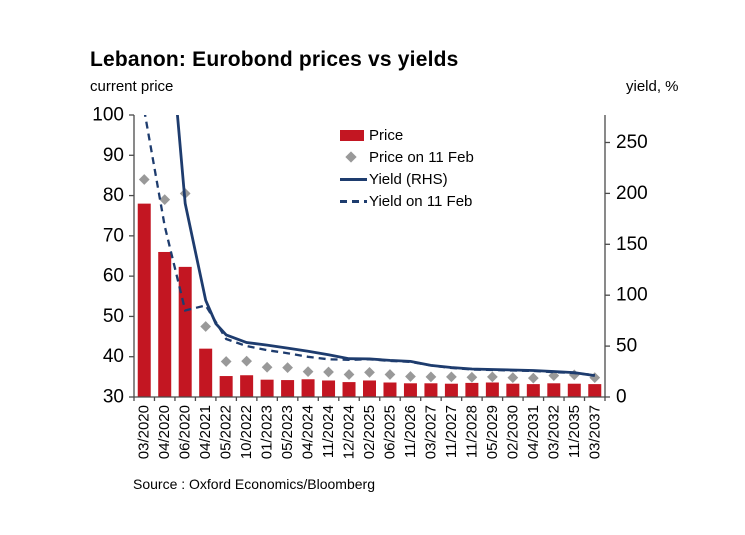 The height and width of the screenshot is (535, 745). I want to click on solid-line-icon, so click(354, 179).